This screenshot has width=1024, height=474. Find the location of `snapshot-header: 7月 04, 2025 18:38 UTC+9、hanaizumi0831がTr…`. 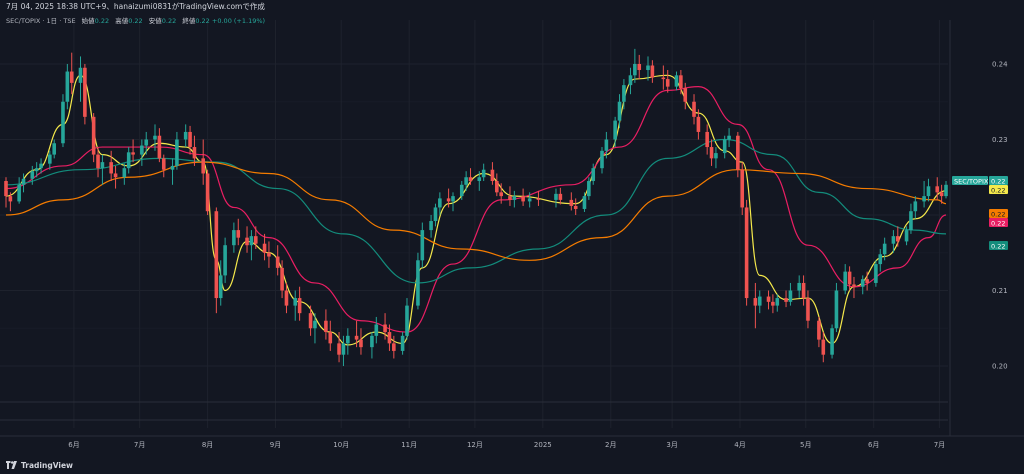

snapshot-header: 7月 04, 2025 18:38 UTC+9、hanaizumi0831がTr… is located at coordinates (512, 7).